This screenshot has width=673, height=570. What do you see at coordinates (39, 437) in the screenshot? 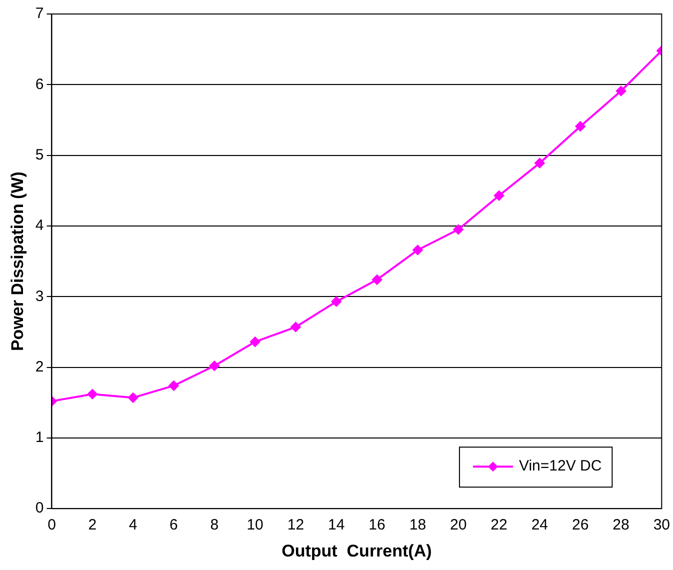
I see `y-tick-label: 1` at bounding box center [39, 437].